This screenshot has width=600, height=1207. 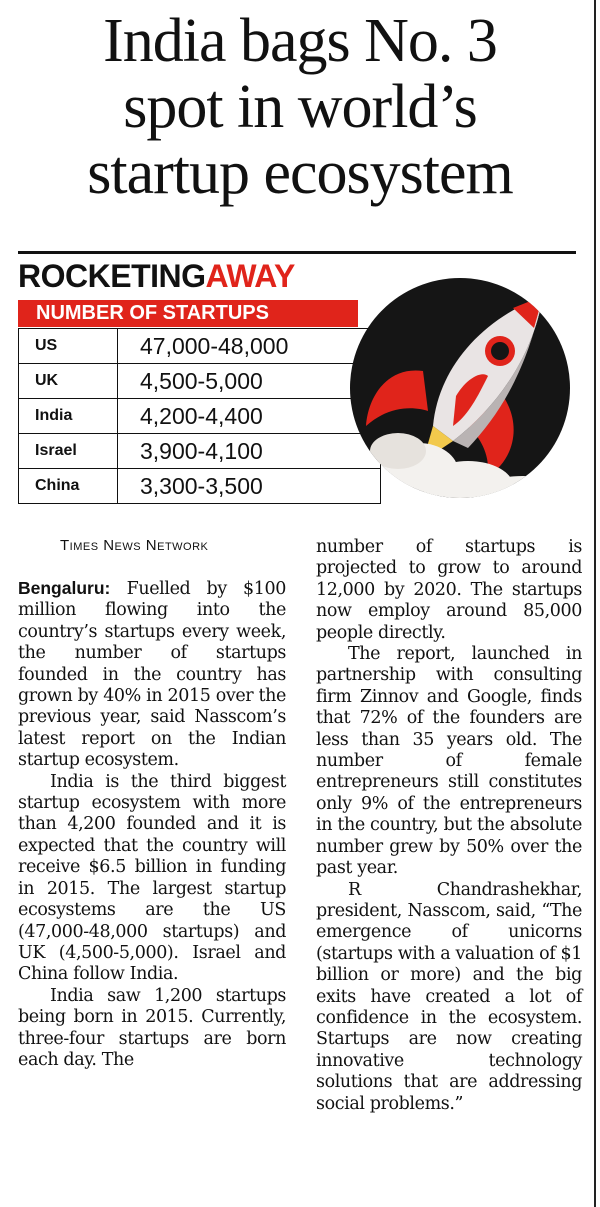 I want to click on country-cell: Israel, so click(x=68, y=451).